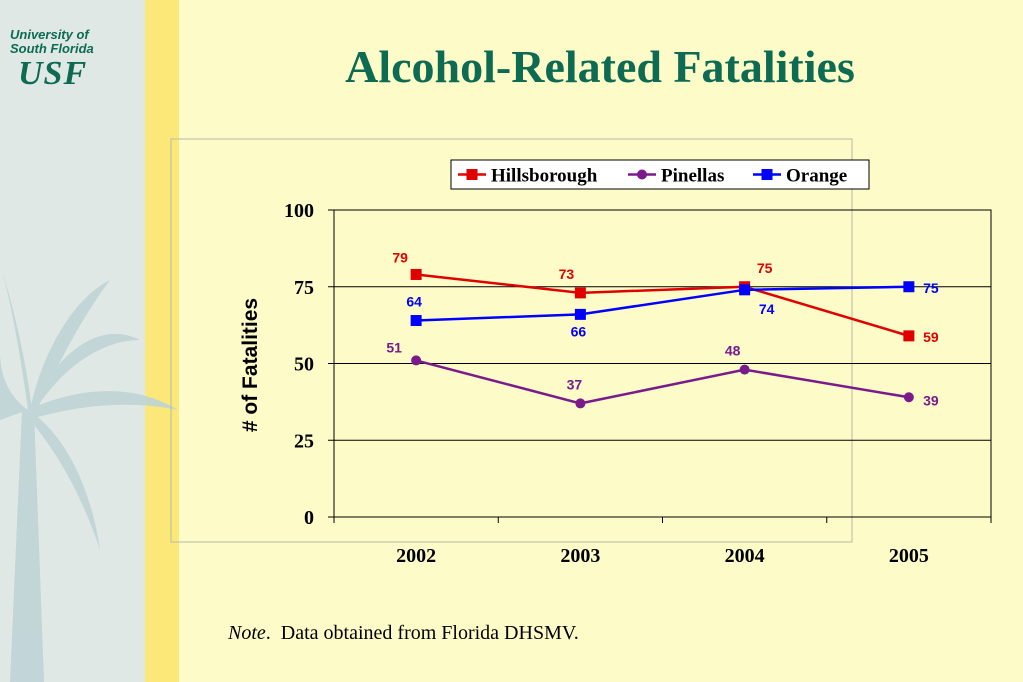 The image size is (1023, 682). I want to click on usf-logo: University of South Florida USF, so click(75, 60).